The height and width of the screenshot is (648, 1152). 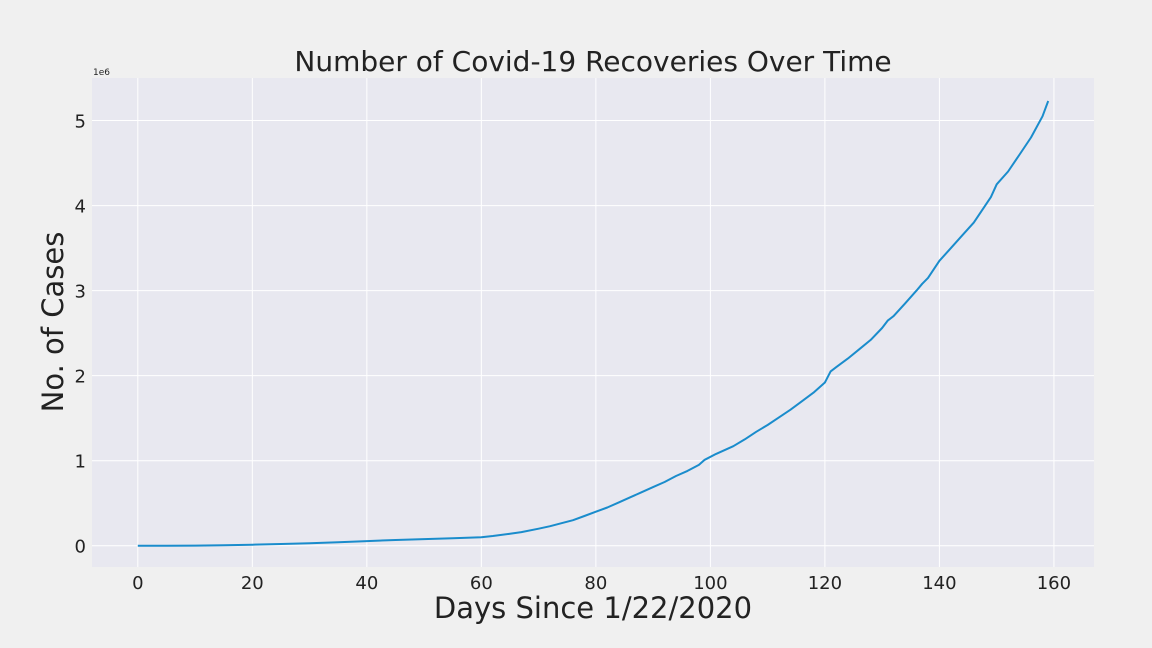 What do you see at coordinates (80, 335) in the screenshot?
I see `y-tick-labels: 0 1 2 3 4 5` at bounding box center [80, 335].